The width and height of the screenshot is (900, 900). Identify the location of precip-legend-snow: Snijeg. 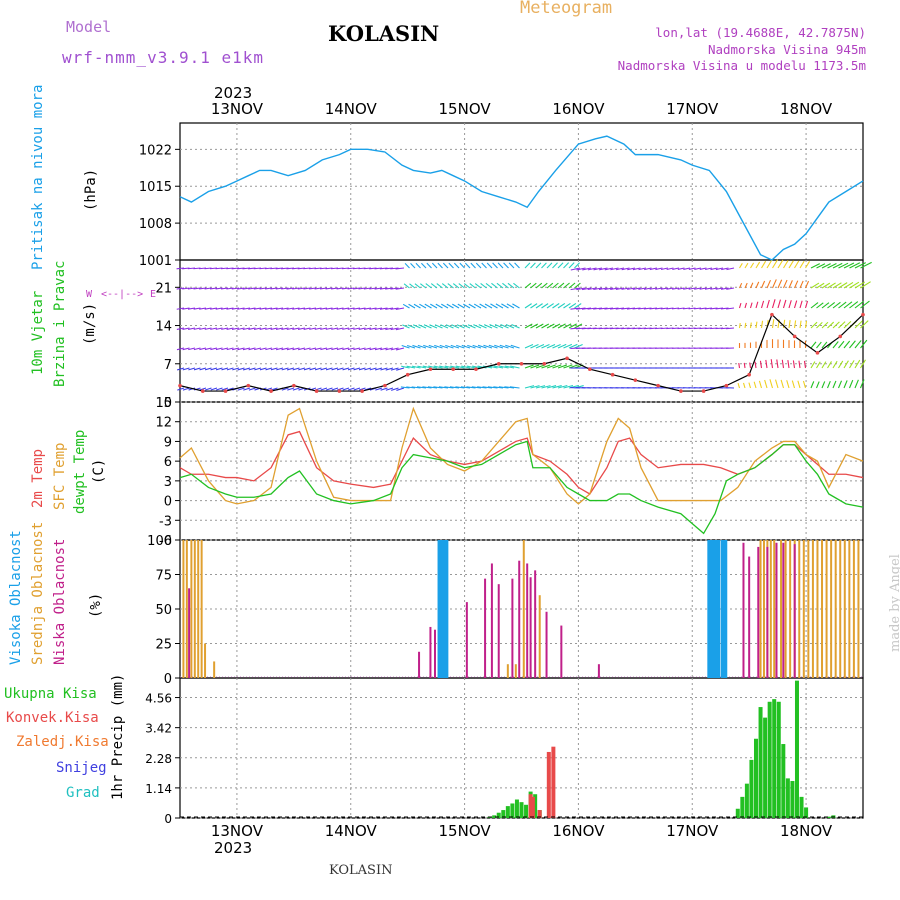
(81, 768).